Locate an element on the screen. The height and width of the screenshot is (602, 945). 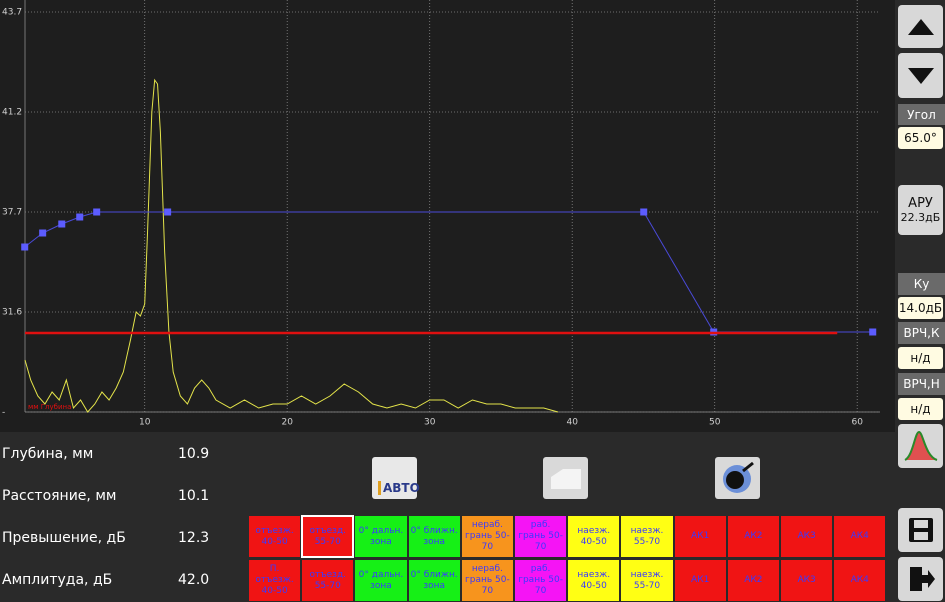
x-tick-label: 60 is located at coordinates (857, 423).